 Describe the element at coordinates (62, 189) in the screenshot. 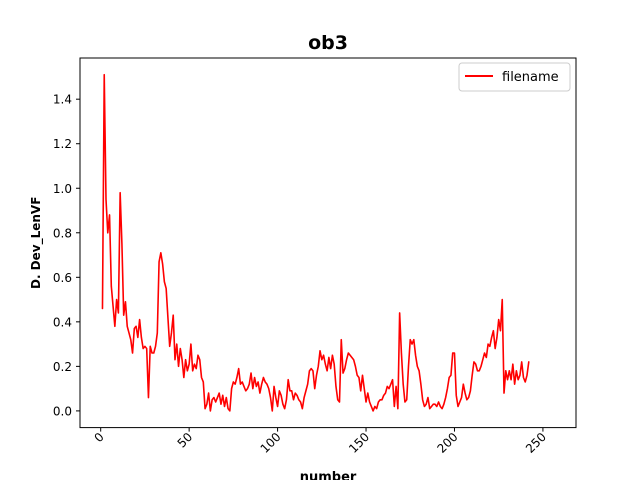

I see `y-tick-label: 1.0` at that location.